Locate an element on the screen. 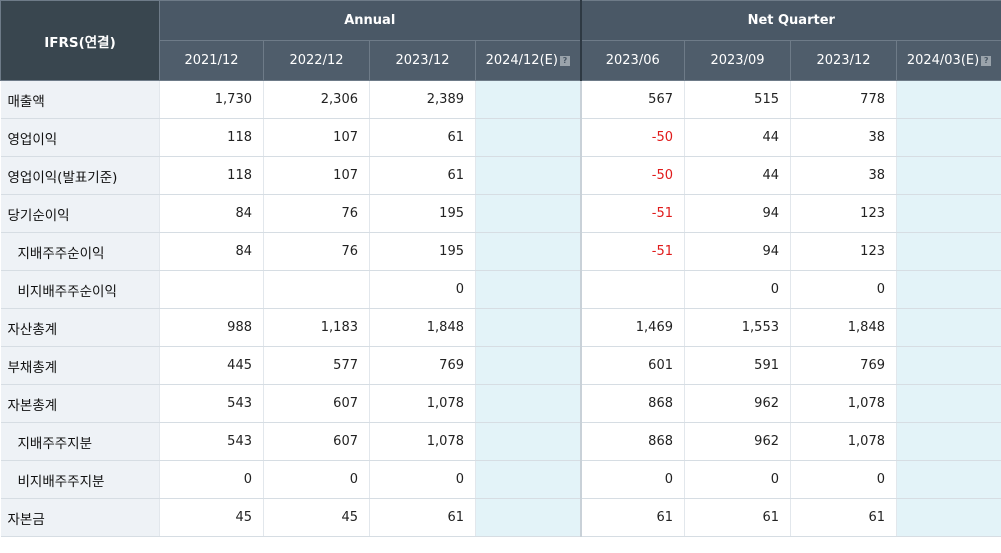 Image resolution: width=1001 pixels, height=553 pixels. table-row: 자본총계 543 607 1,078 868 962 1,078 is located at coordinates (500, 403).